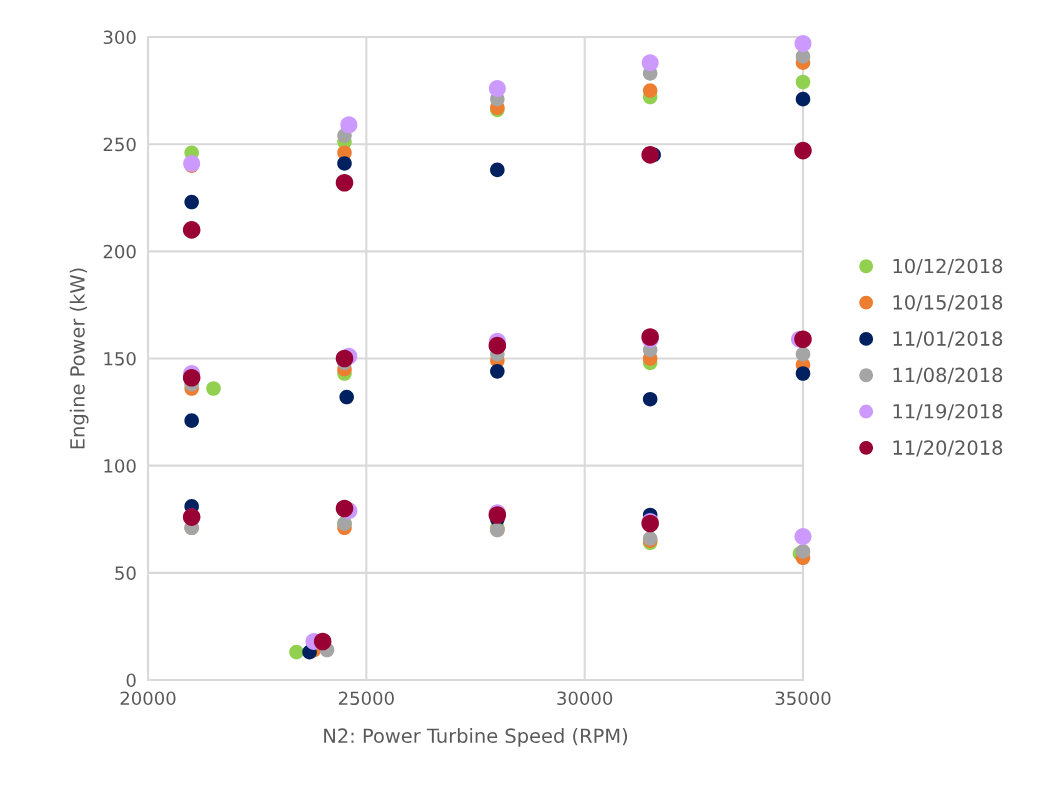 This screenshot has height=806, width=1042. Describe the element at coordinates (119, 251) in the screenshot. I see `y-tick-label: 200` at that location.